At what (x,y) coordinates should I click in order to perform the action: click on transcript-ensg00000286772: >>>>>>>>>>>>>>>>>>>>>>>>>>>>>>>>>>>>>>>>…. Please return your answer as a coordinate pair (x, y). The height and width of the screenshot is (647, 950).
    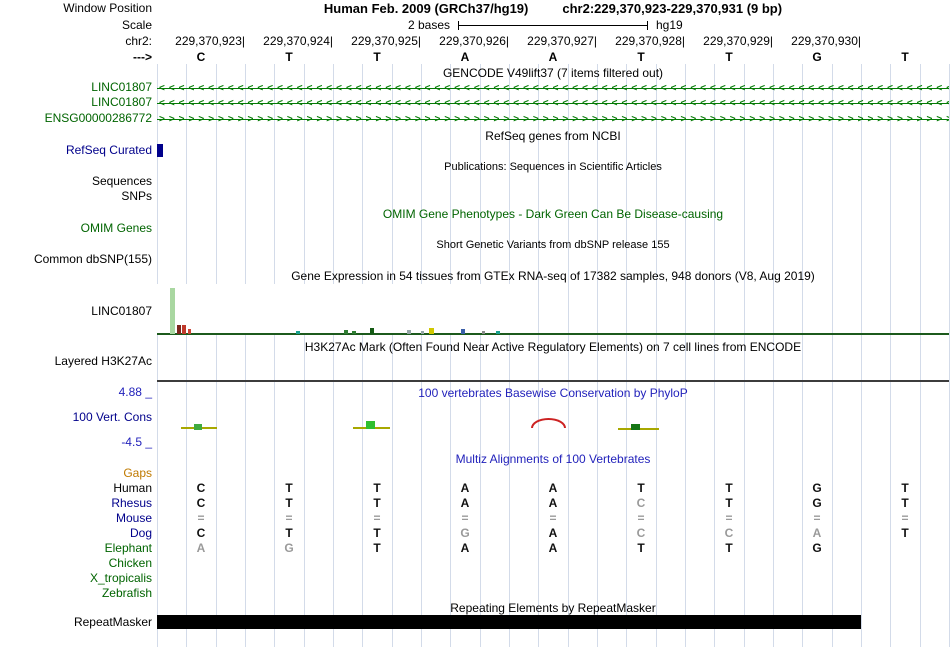
    Looking at the image, I should click on (553, 119).